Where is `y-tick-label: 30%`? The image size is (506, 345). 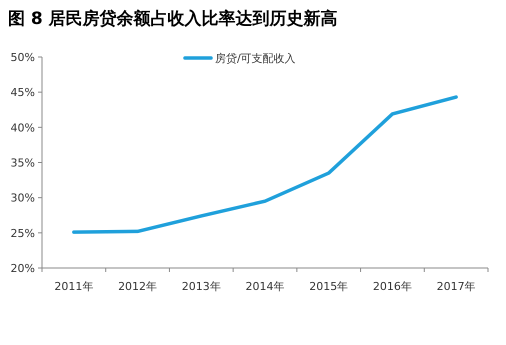
y-tick-label: 30% is located at coordinates (22, 198).